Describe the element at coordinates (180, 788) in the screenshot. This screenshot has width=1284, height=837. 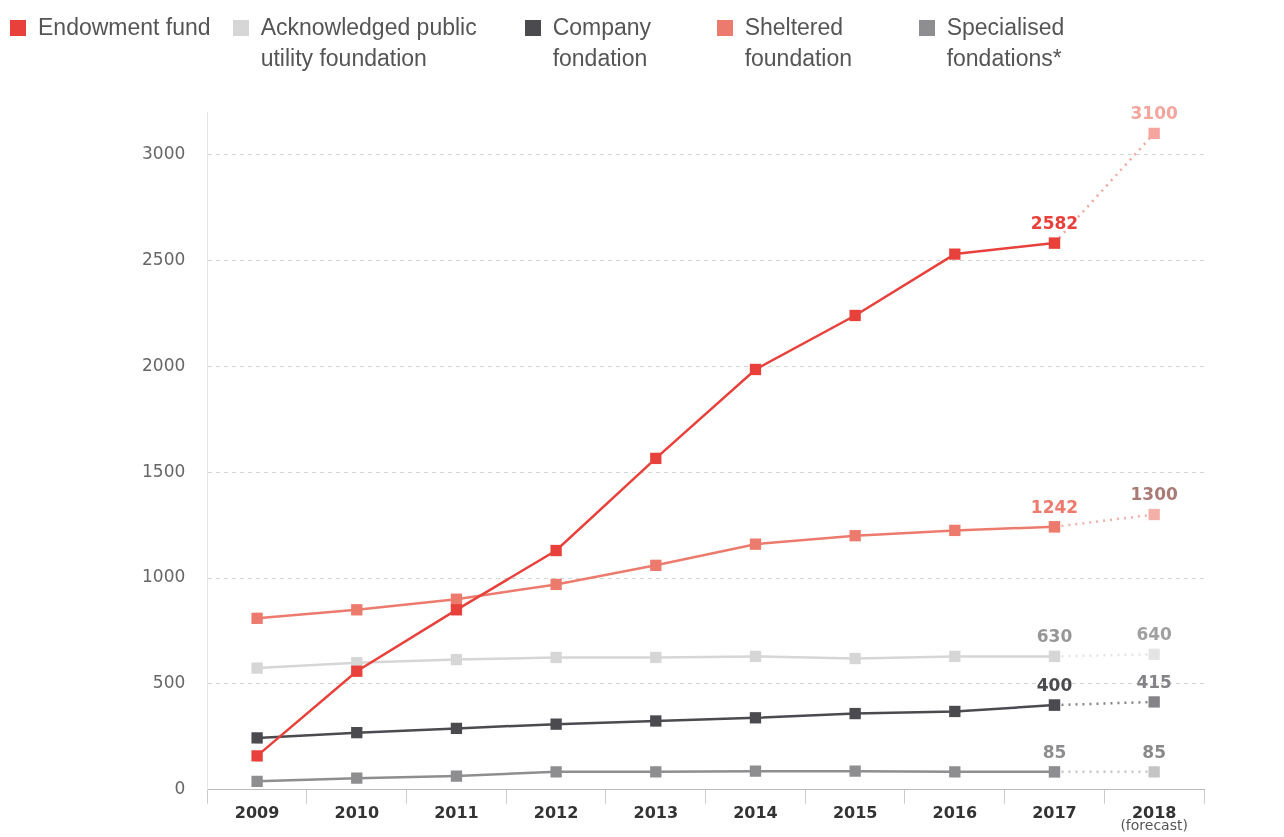
I see `y-tick-label: 0` at that location.